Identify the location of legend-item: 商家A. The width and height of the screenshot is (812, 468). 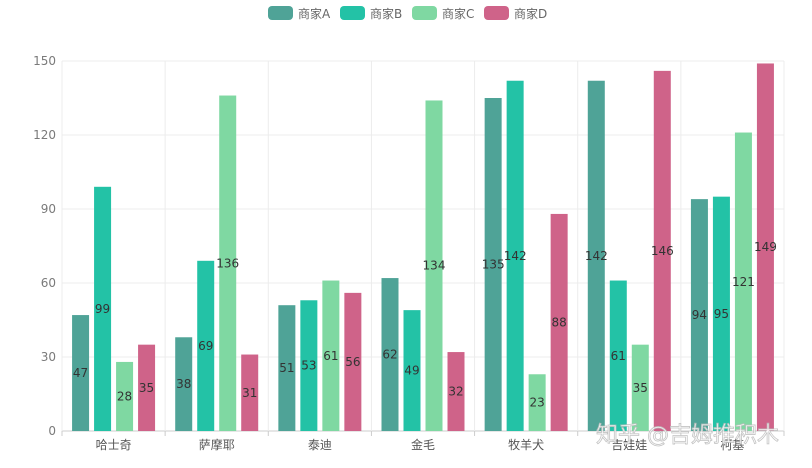
(299, 13).